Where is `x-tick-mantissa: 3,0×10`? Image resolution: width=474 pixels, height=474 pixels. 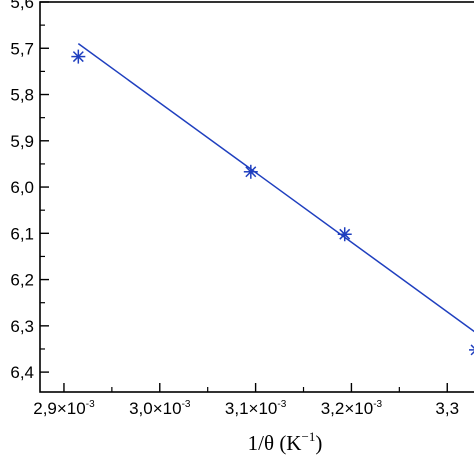 x-tick-mantissa: 3,0×10 is located at coordinates (155, 408).